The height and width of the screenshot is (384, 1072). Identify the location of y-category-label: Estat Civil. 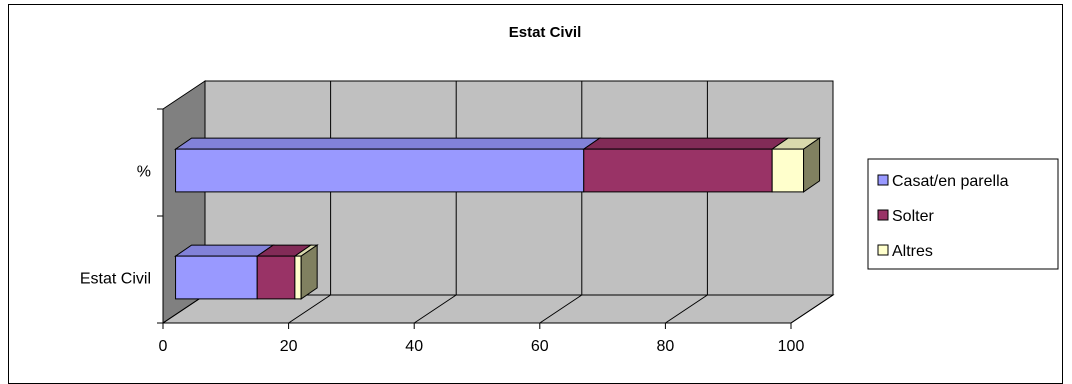
(115, 279).